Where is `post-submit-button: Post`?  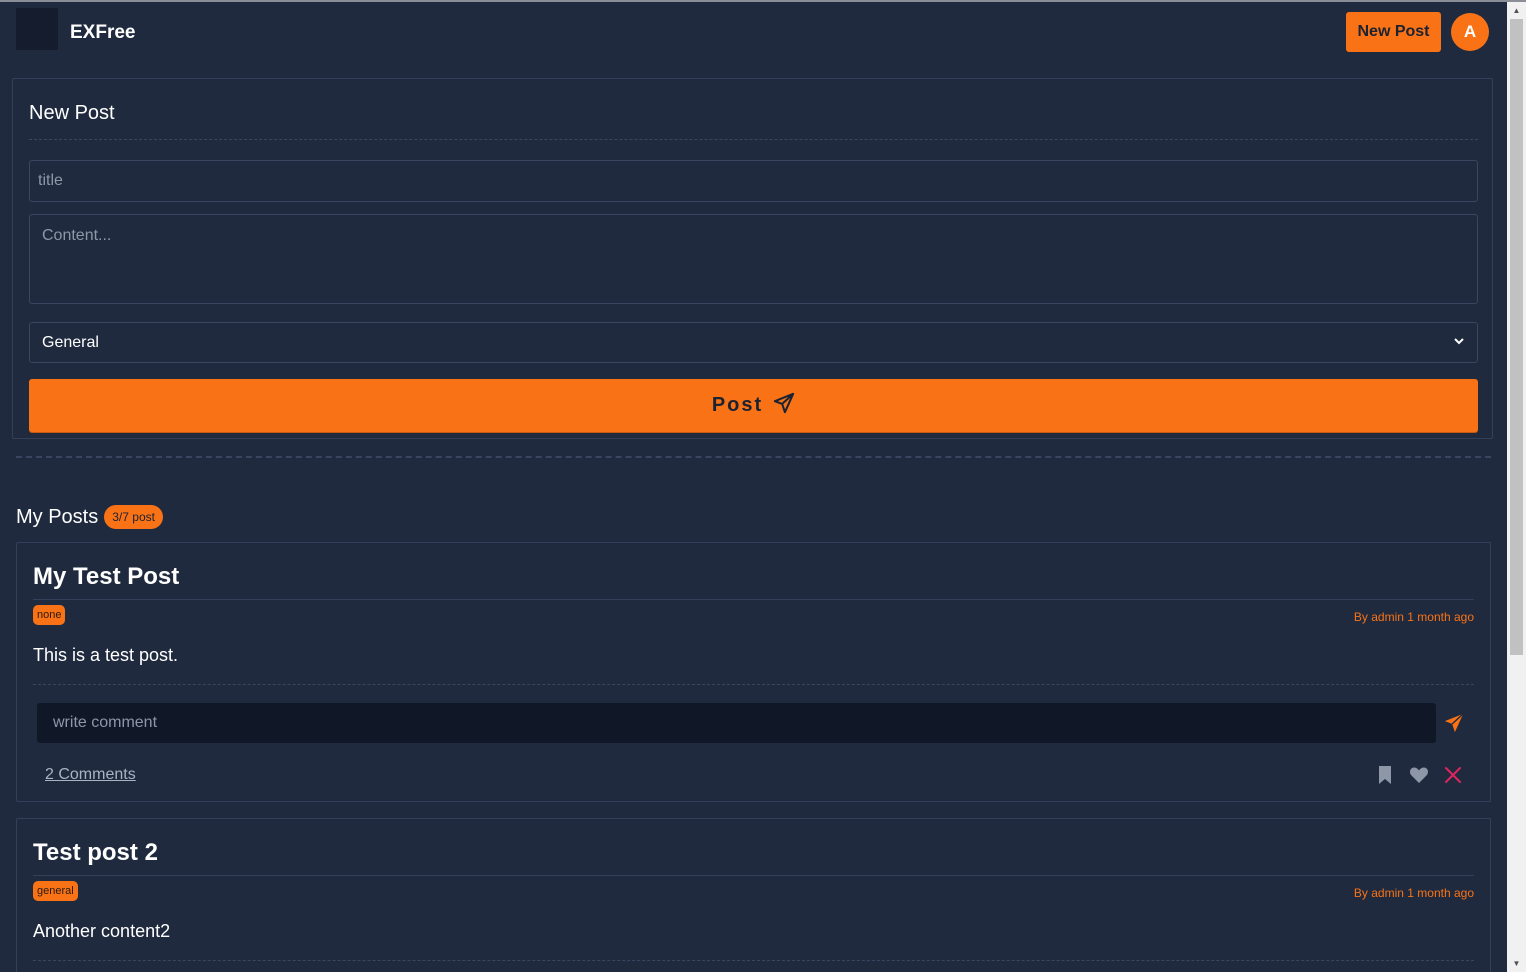
post-submit-button: Post is located at coordinates (753, 405).